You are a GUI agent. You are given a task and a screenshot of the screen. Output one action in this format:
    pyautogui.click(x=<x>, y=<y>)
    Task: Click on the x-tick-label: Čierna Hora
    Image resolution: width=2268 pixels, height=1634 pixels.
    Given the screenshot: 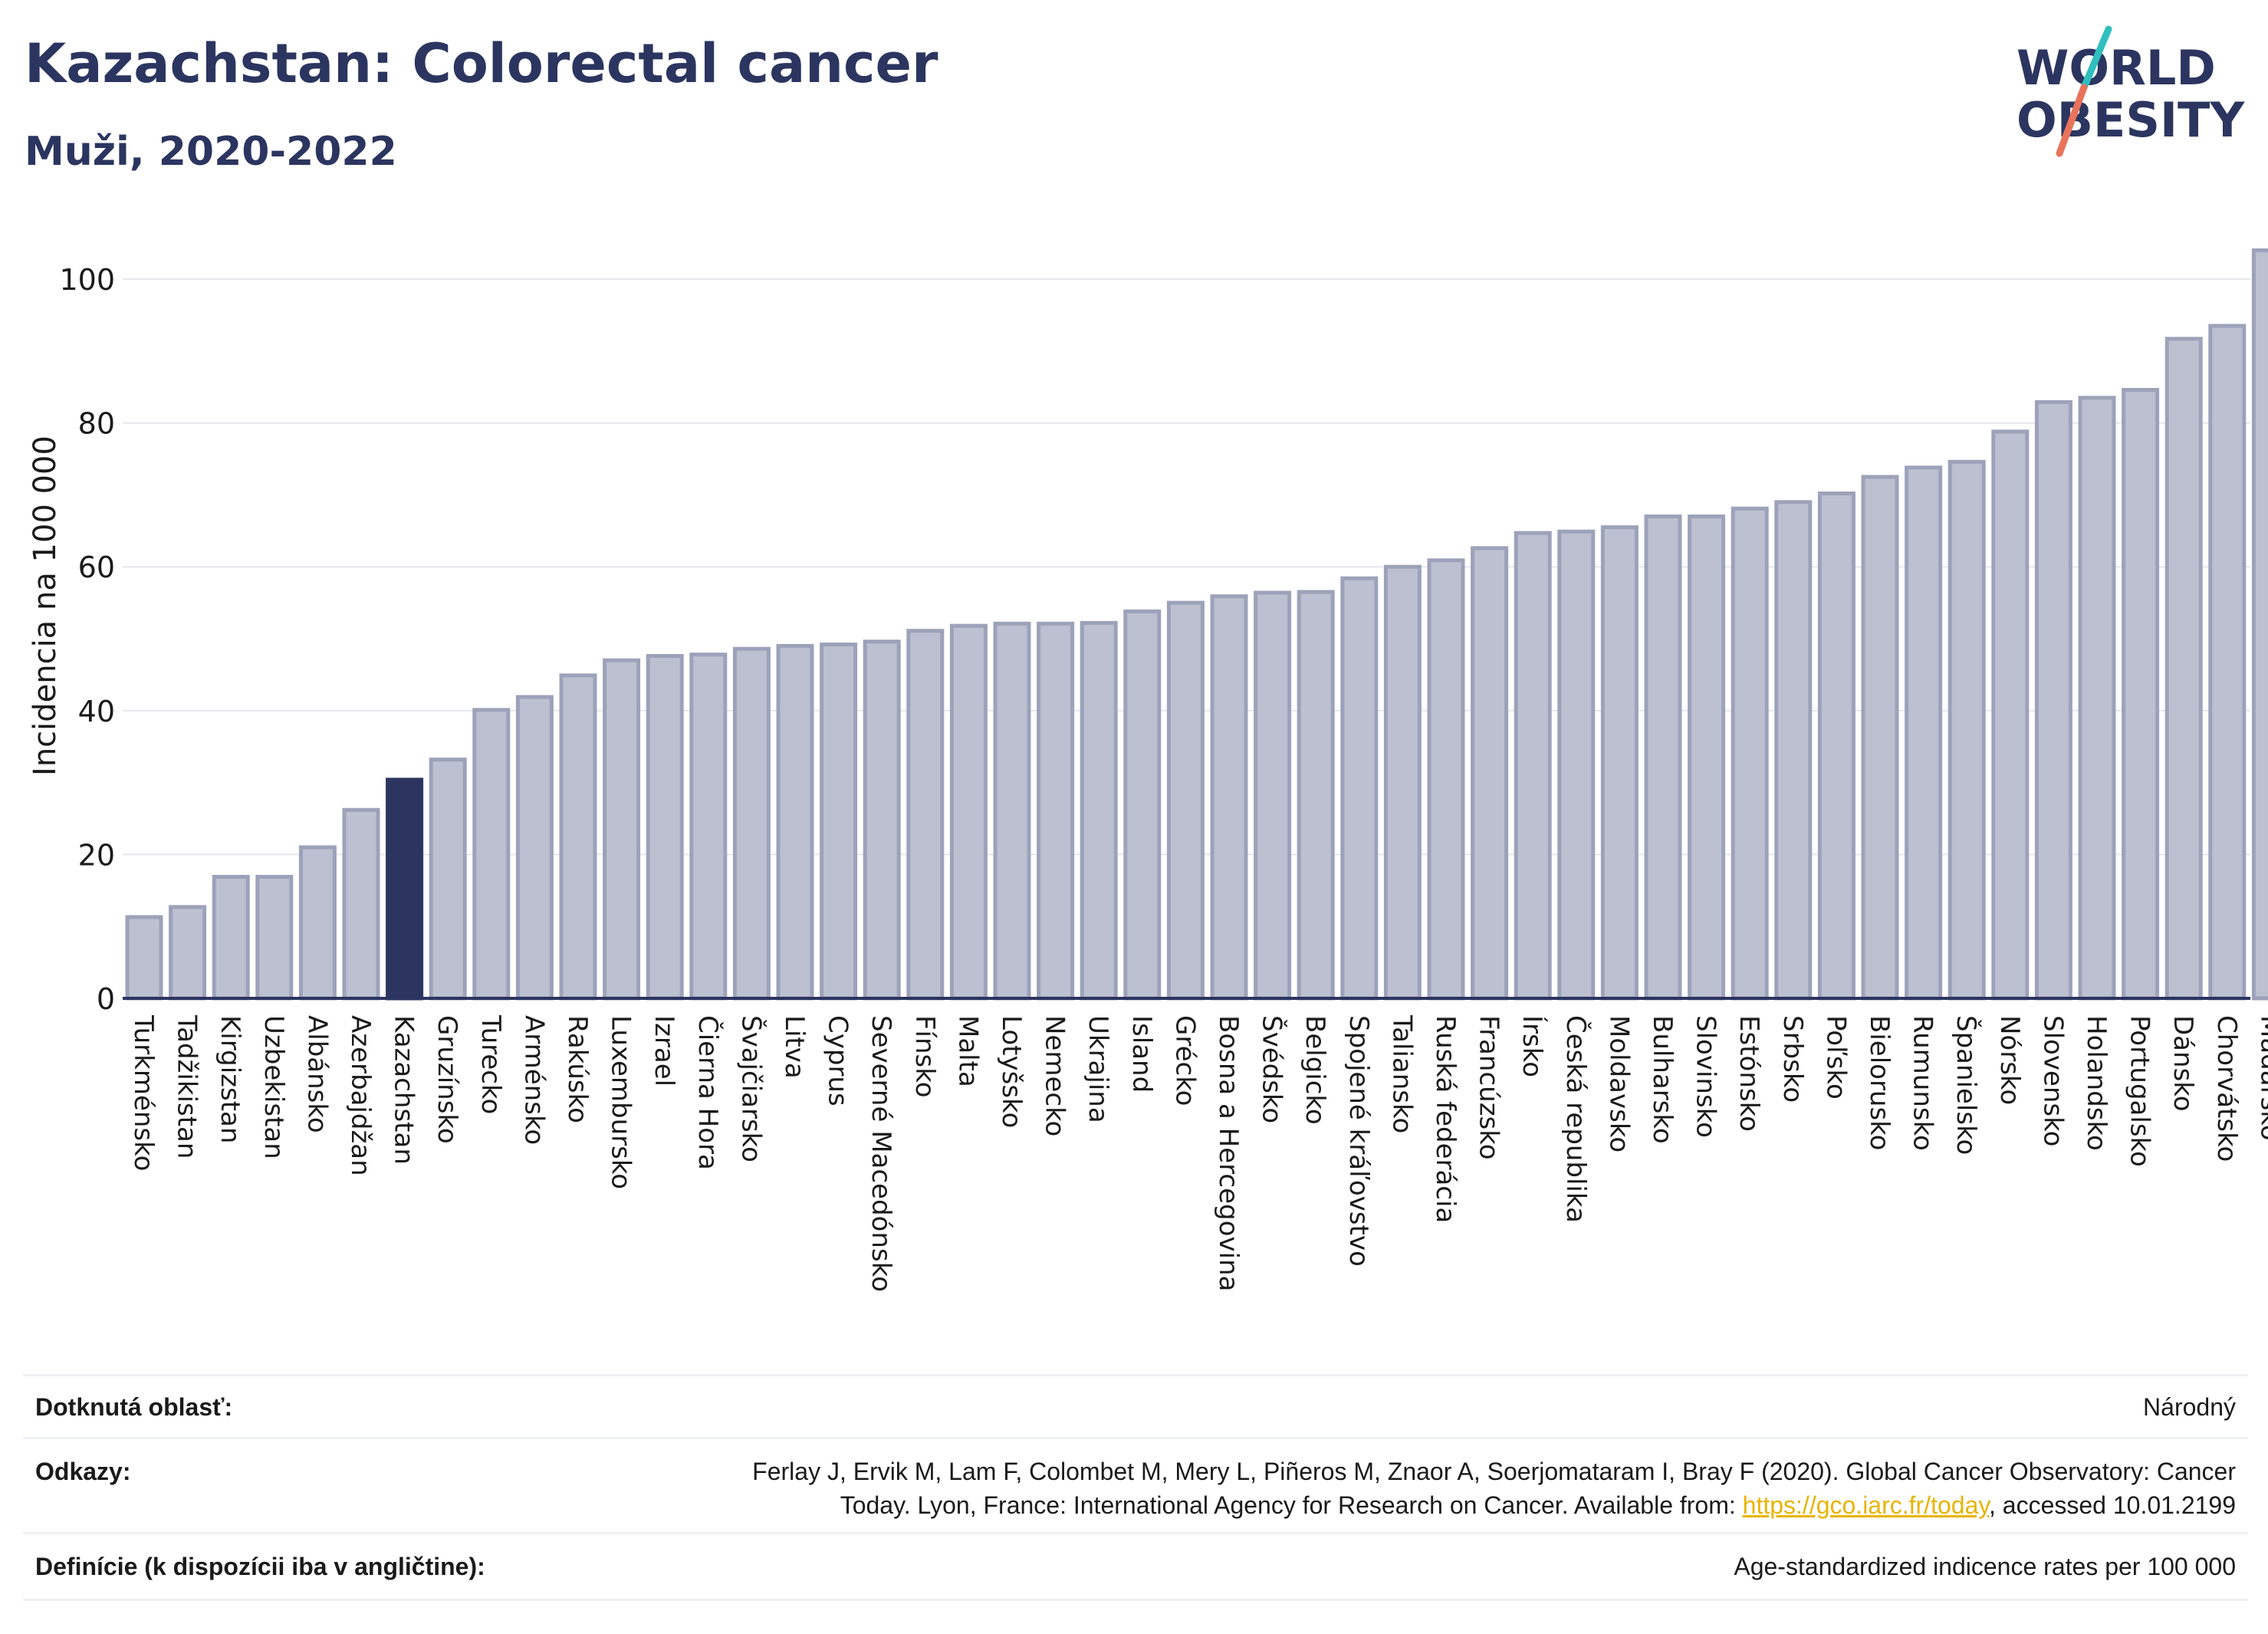 What is the action you would take?
    pyautogui.click(x=708, y=1092)
    